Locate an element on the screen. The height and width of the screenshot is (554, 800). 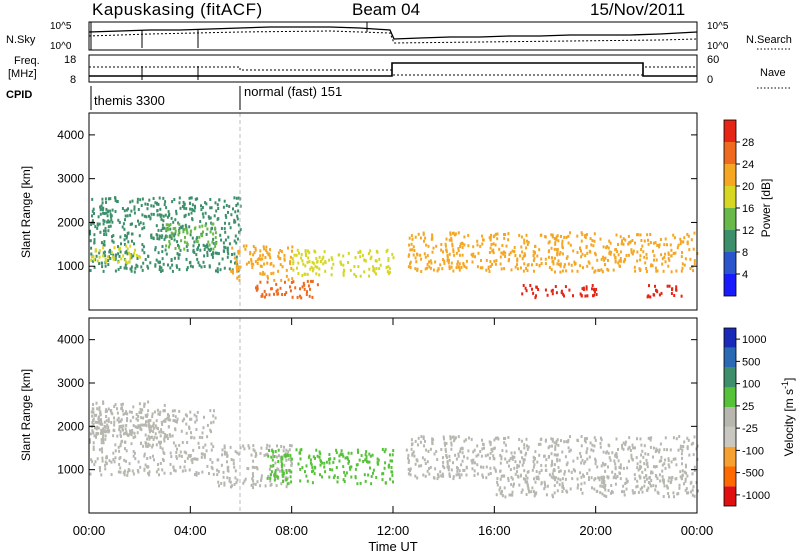
freq-tick-high: 18 is located at coordinates (70, 60).